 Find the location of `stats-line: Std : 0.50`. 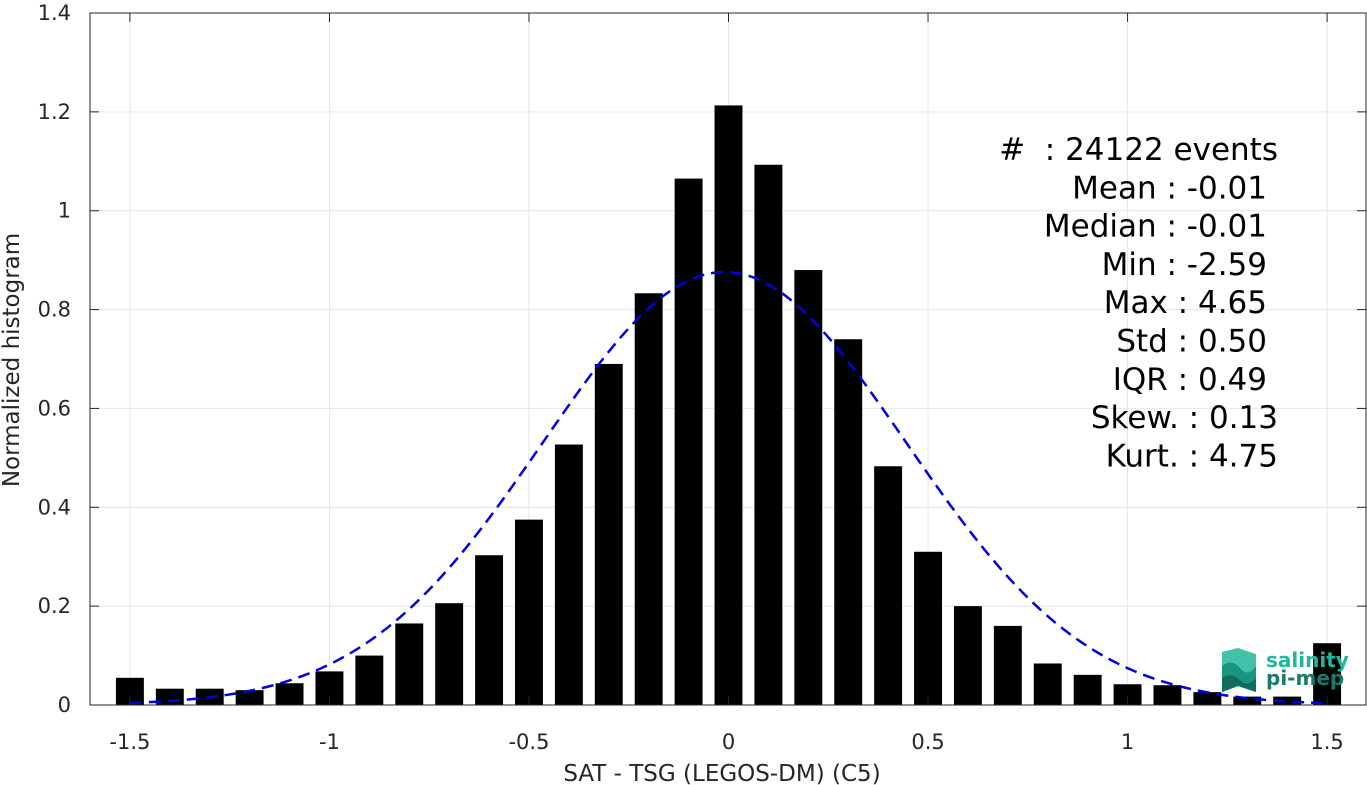

stats-line: Std : 0.50 is located at coordinates (1191, 342).